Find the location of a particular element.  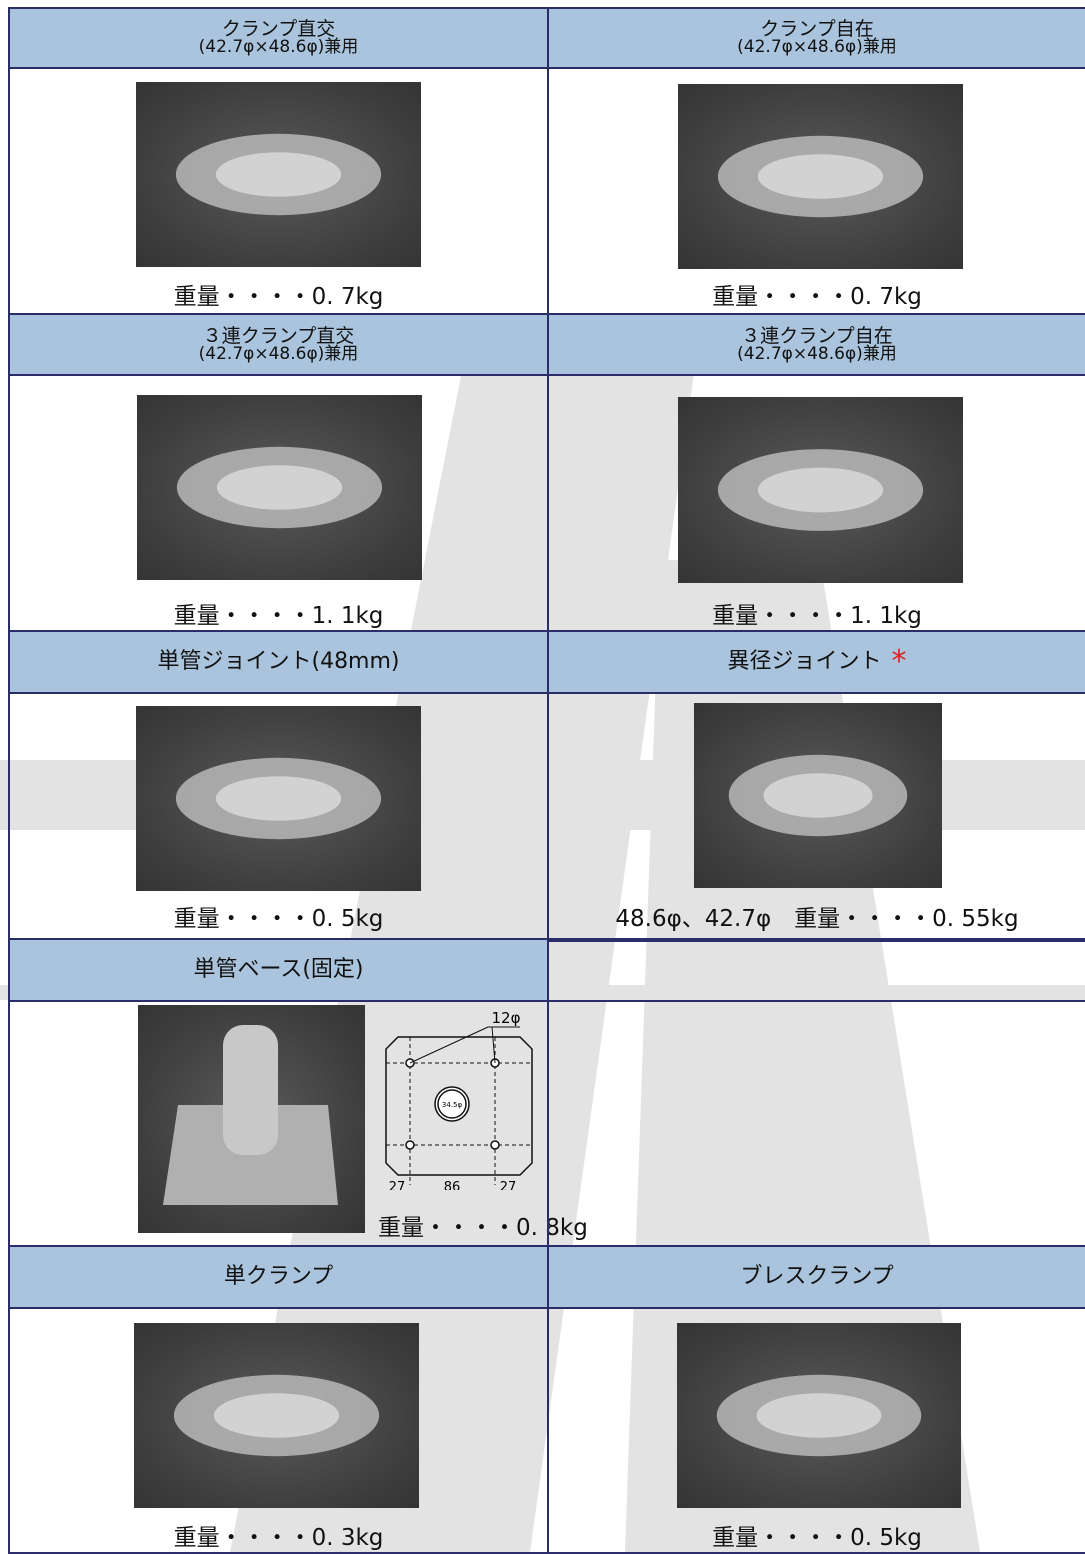

diagram-label: 34.5φ is located at coordinates (452, 1105).